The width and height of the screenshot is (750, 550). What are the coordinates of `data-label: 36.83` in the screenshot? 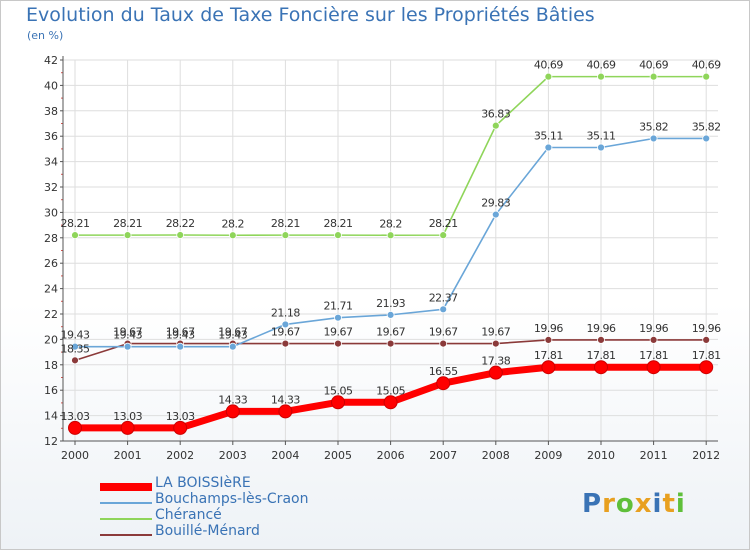 It's located at (495, 114).